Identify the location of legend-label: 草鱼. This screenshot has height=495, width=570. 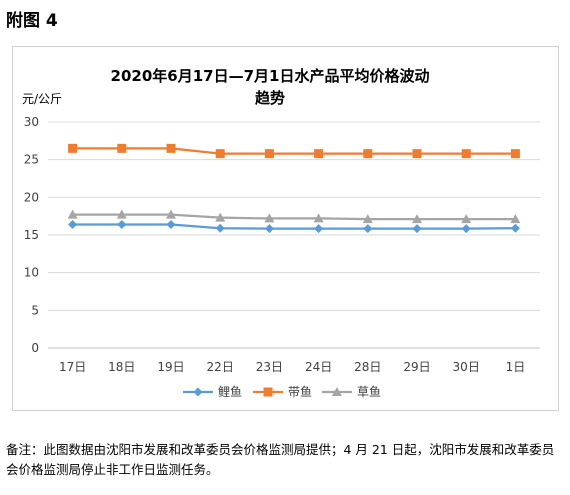
(369, 392).